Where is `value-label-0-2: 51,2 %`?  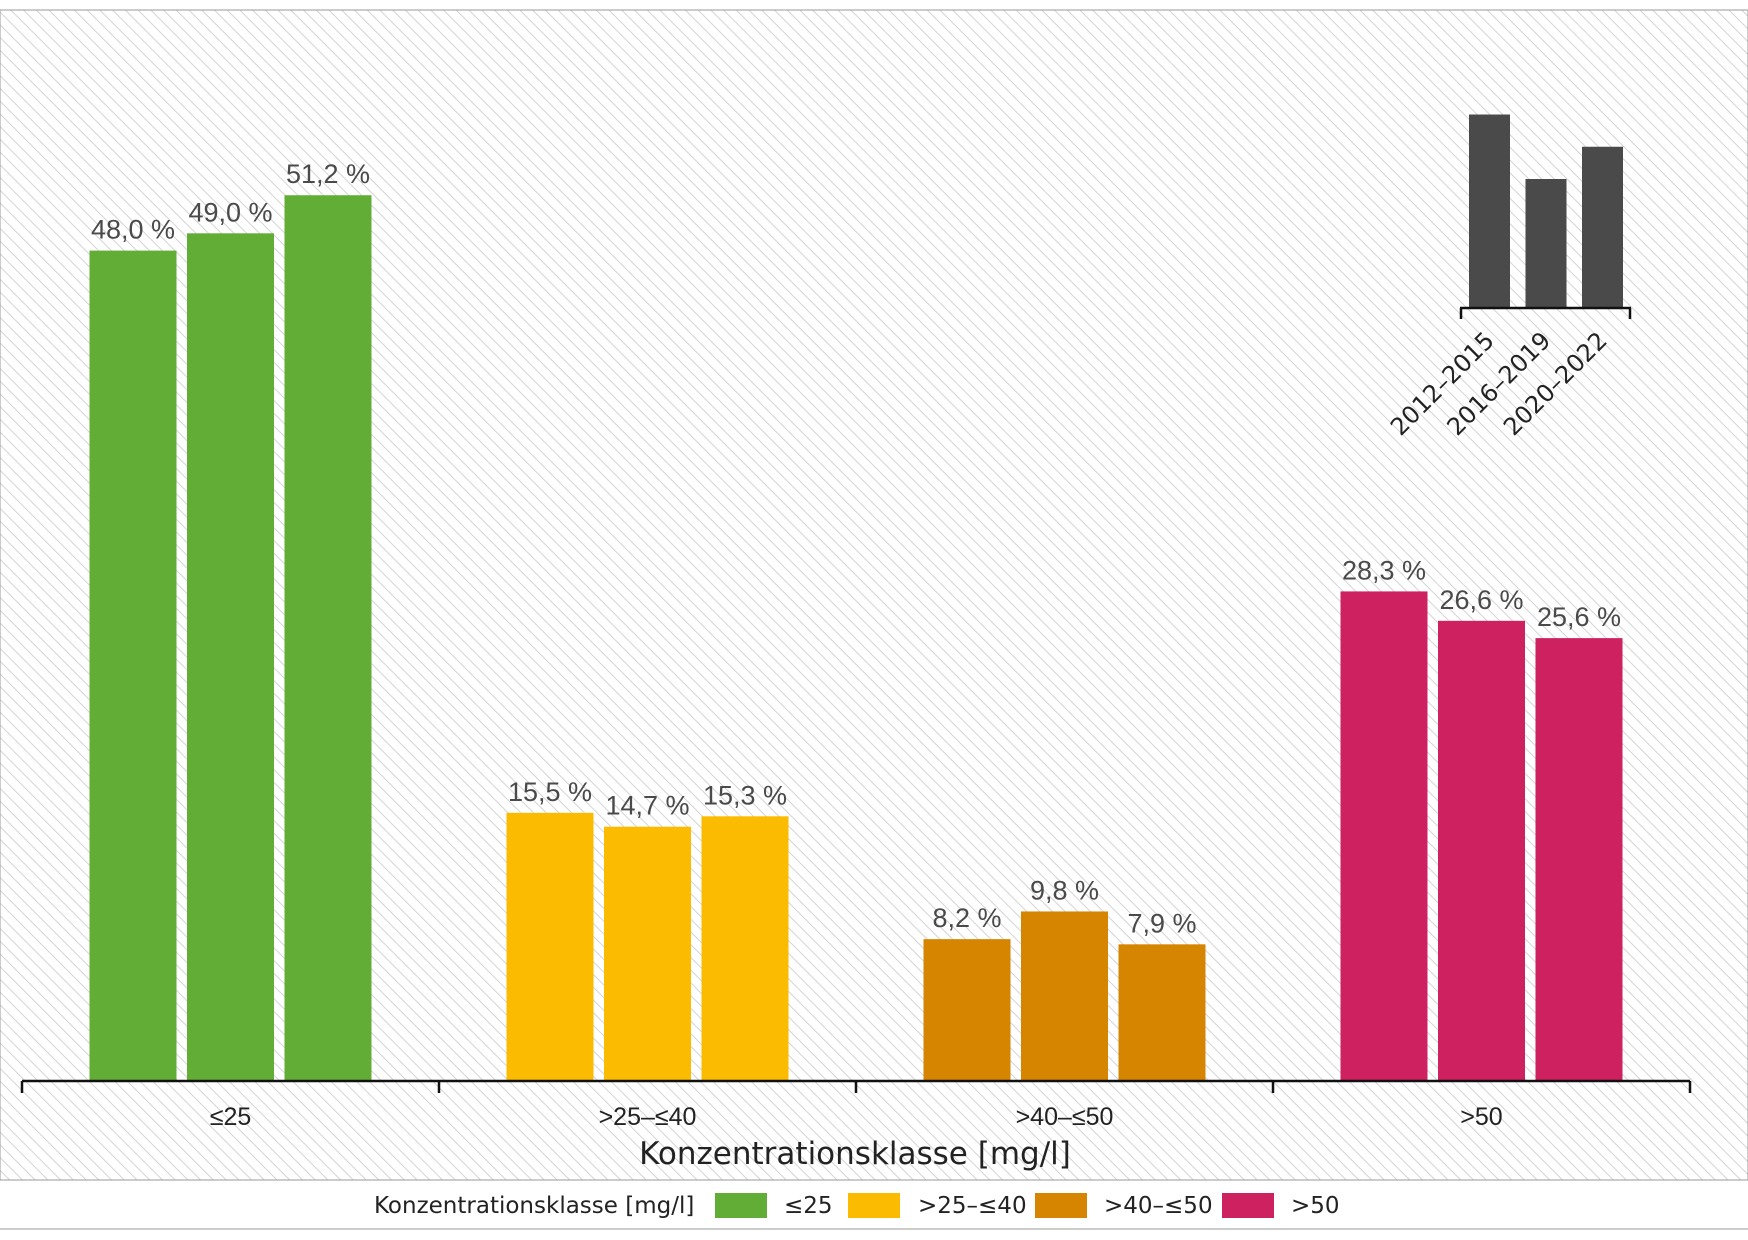
value-label-0-2: 51,2 % is located at coordinates (328, 174).